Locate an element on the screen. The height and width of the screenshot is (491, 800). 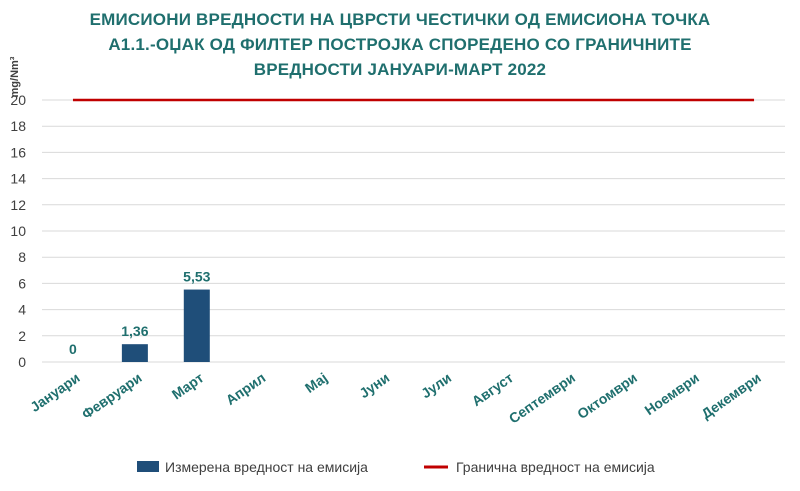
x-tick-label: Ноември is located at coordinates (672, 393).